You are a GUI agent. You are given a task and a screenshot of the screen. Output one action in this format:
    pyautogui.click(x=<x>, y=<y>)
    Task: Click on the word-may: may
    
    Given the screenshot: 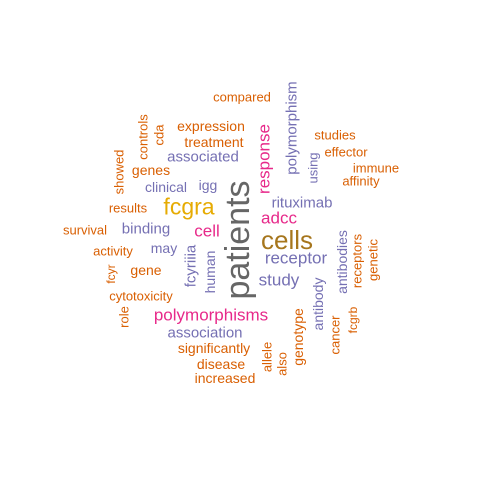 What is the action you would take?
    pyautogui.click(x=164, y=248)
    